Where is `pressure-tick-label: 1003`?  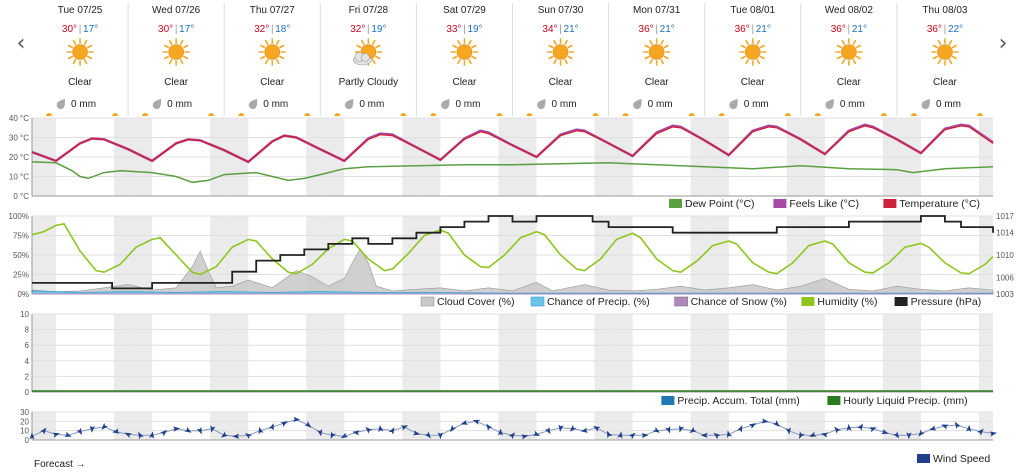
pressure-tick-label: 1003 is located at coordinates (1005, 294).